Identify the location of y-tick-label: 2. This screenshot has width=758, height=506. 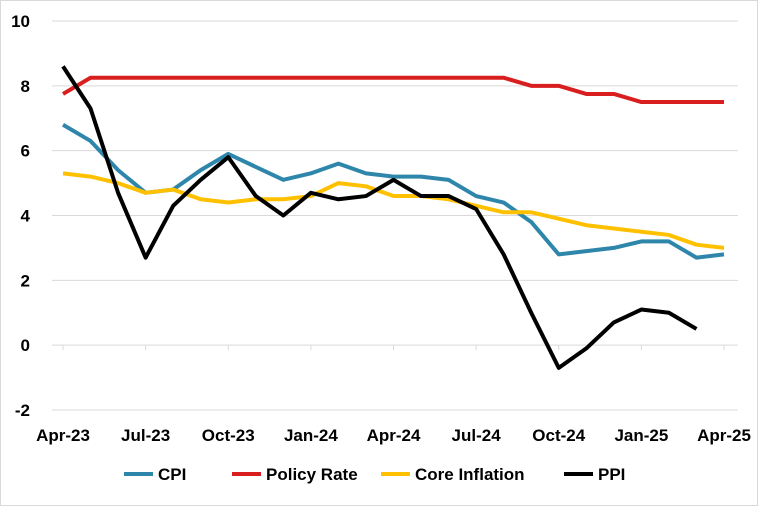
(25, 280).